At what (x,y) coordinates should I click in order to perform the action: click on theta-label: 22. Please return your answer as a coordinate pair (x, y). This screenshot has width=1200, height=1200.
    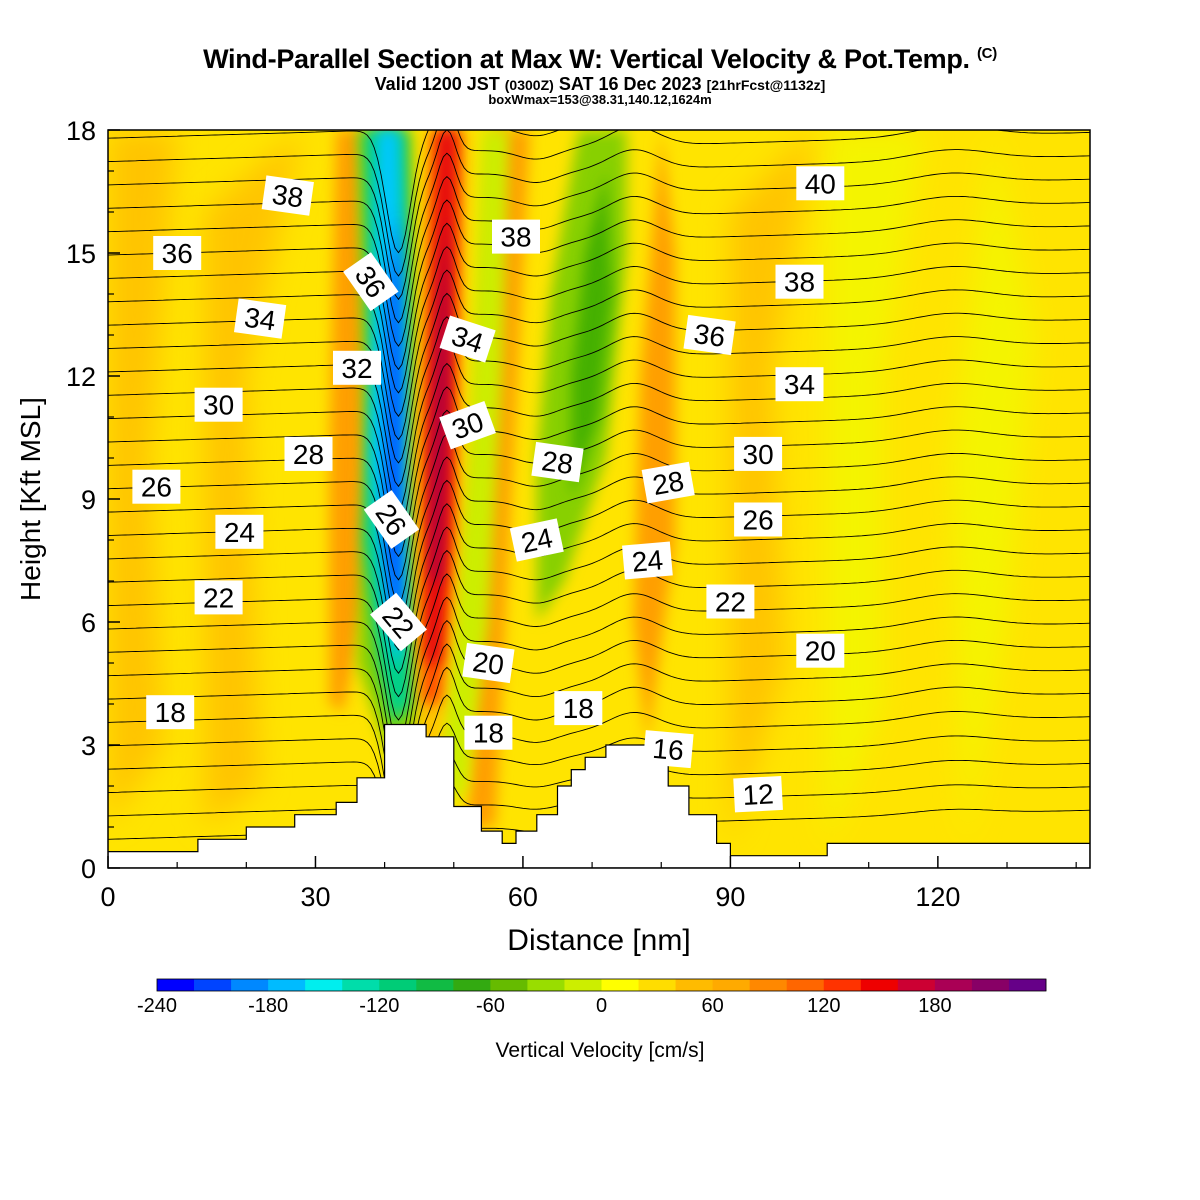
    Looking at the image, I should click on (730, 601).